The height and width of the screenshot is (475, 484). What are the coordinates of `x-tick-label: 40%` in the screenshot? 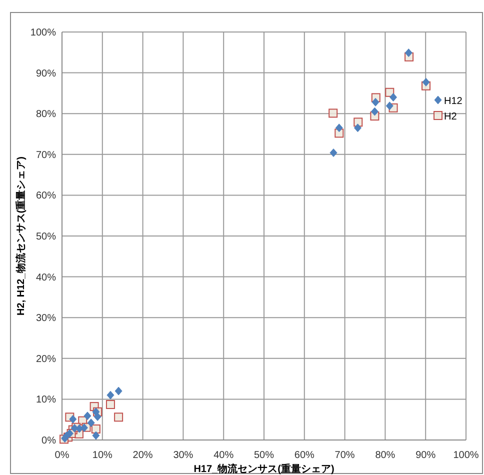 It's located at (224, 455).